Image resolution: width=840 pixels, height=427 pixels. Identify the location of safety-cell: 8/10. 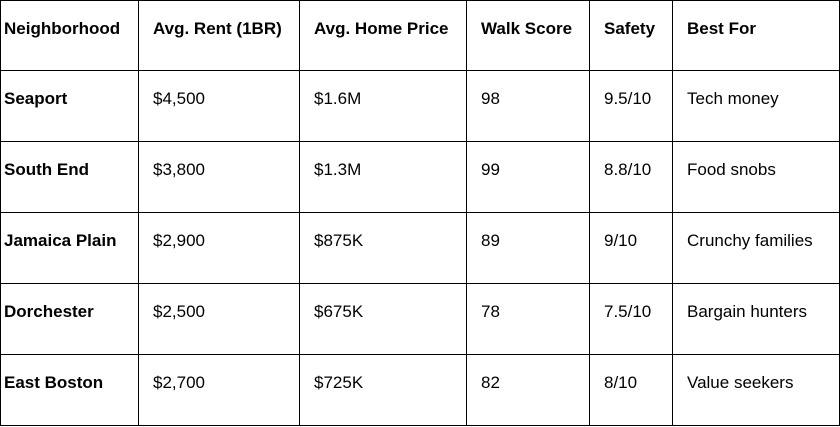
(631, 390).